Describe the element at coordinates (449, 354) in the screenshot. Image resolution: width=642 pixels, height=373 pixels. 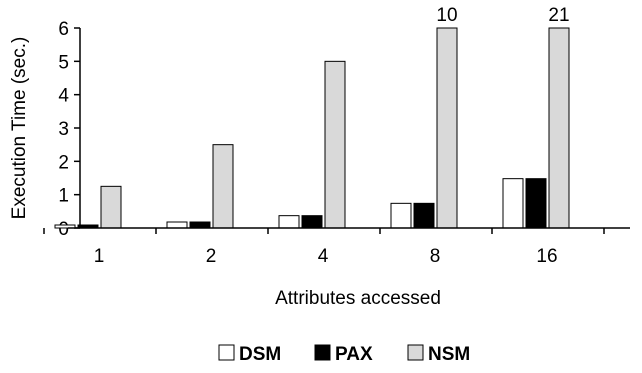
I see `legend-label-nsm: NSM` at that location.